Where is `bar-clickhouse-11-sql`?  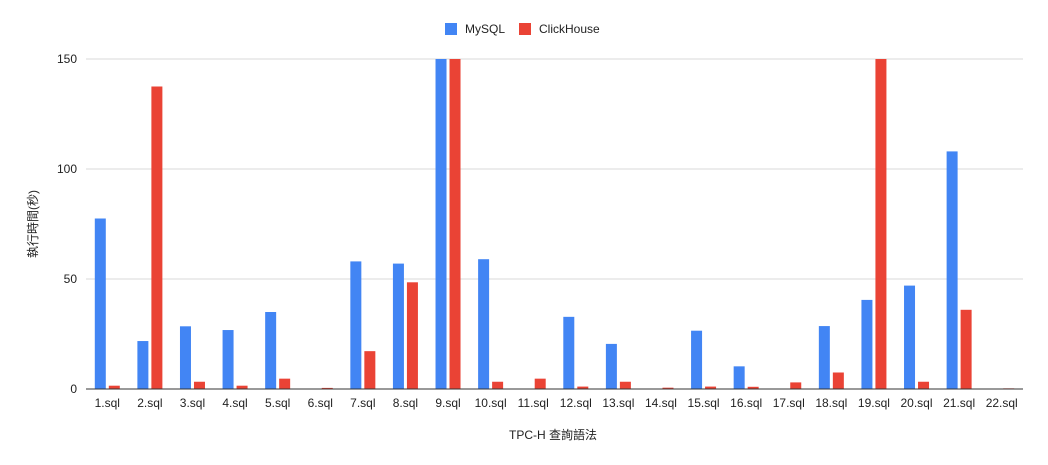
bar-clickhouse-11-sql is located at coordinates (540, 383).